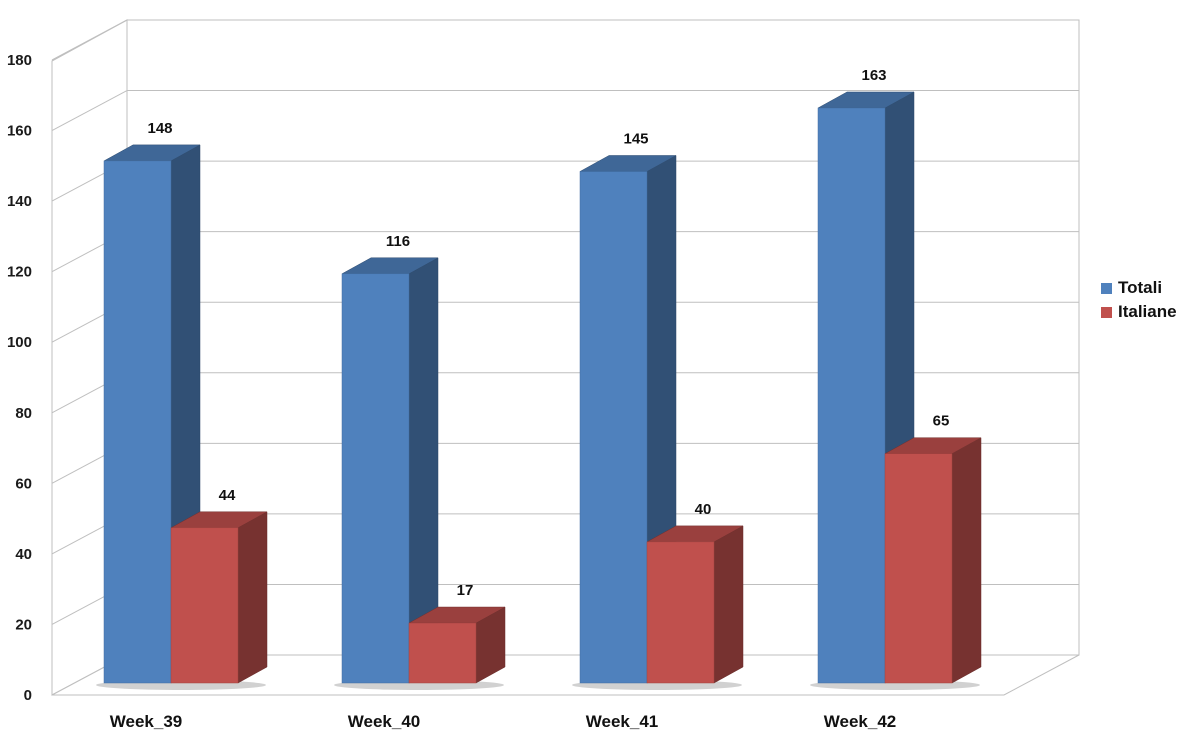 This screenshot has width=1195, height=741. Describe the element at coordinates (19, 272) in the screenshot. I see `y-tick-label: 120` at that location.